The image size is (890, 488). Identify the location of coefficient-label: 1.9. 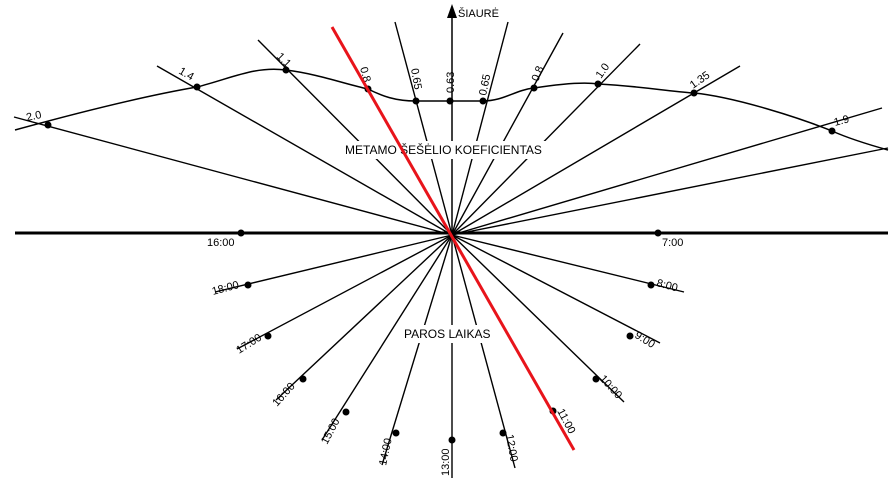
(842, 121).